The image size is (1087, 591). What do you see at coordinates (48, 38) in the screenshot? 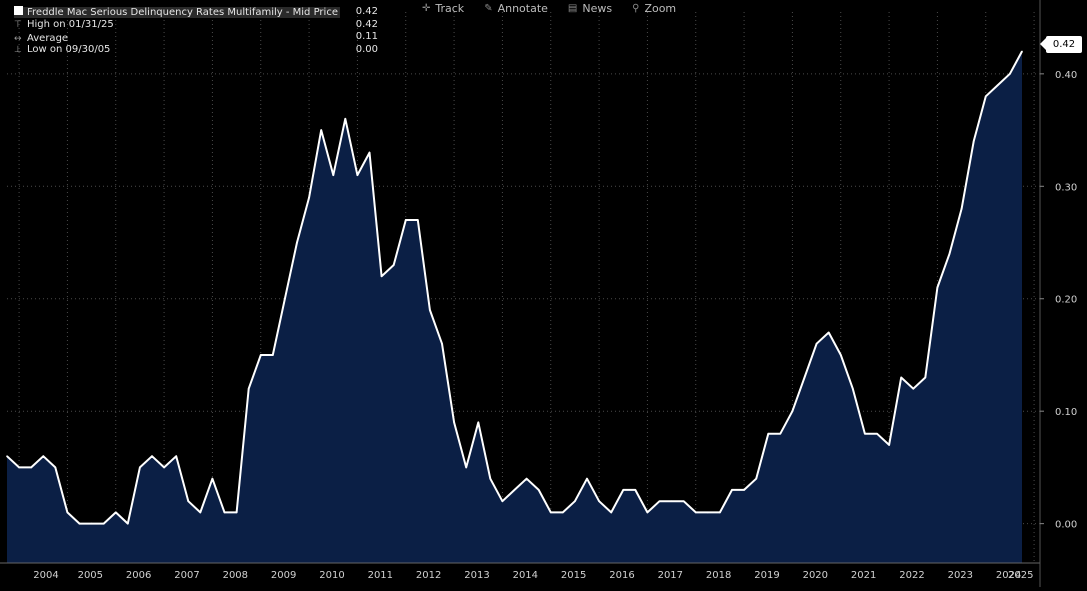
I see `legend-average-label: Average` at bounding box center [48, 38].